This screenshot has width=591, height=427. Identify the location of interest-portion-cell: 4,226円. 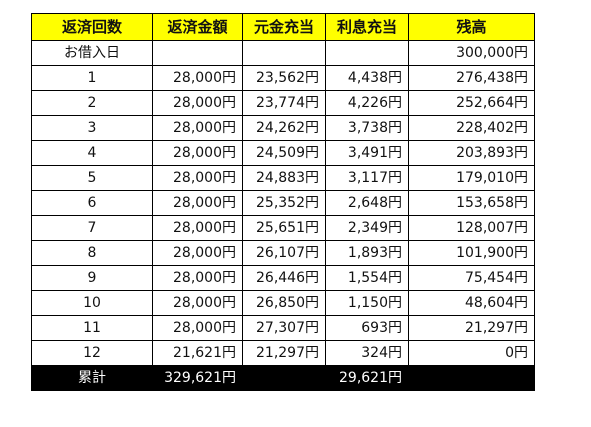
(367, 103).